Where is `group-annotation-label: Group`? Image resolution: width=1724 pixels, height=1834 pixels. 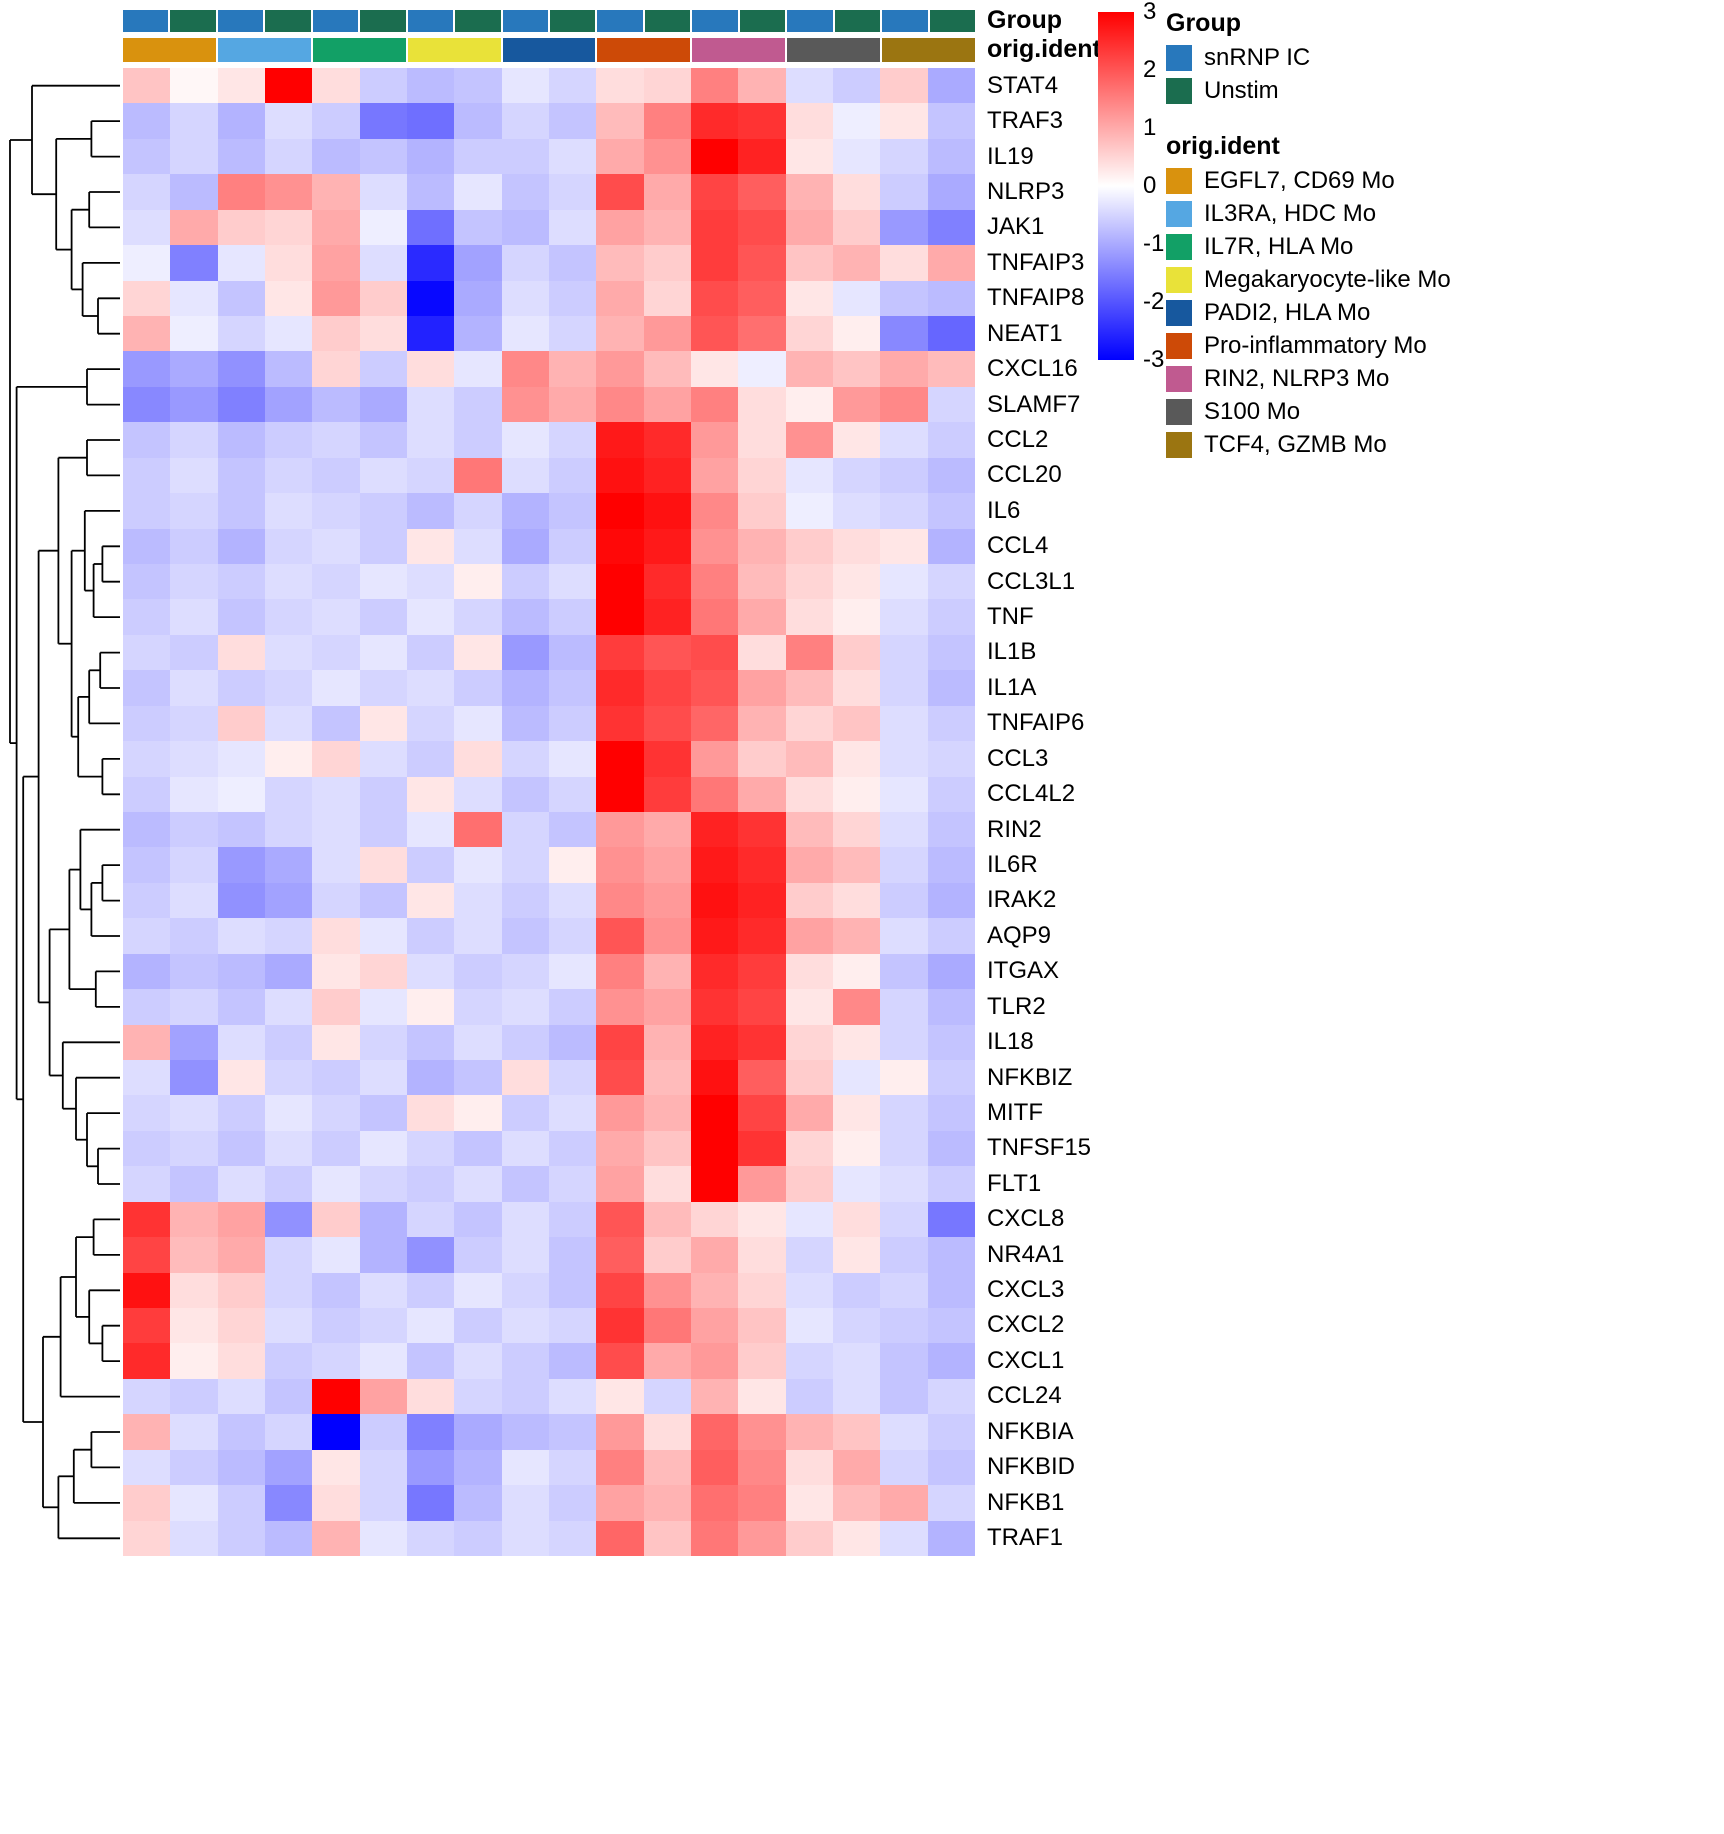
group-annotation-label: Group is located at coordinates (1024, 19).